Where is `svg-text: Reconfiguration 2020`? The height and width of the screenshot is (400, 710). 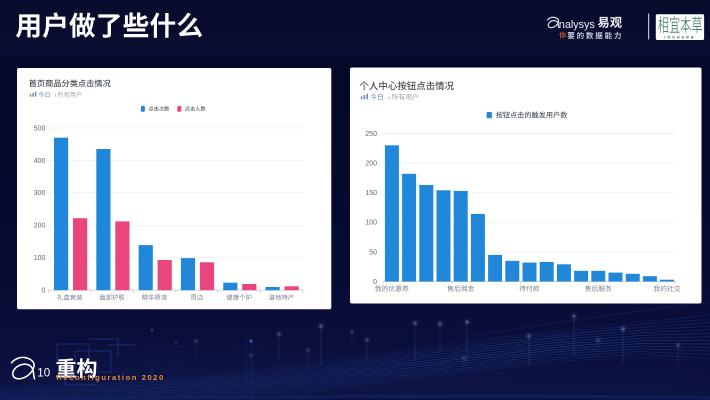
svg-text: Reconfiguration 2020 is located at coordinates (110, 377).